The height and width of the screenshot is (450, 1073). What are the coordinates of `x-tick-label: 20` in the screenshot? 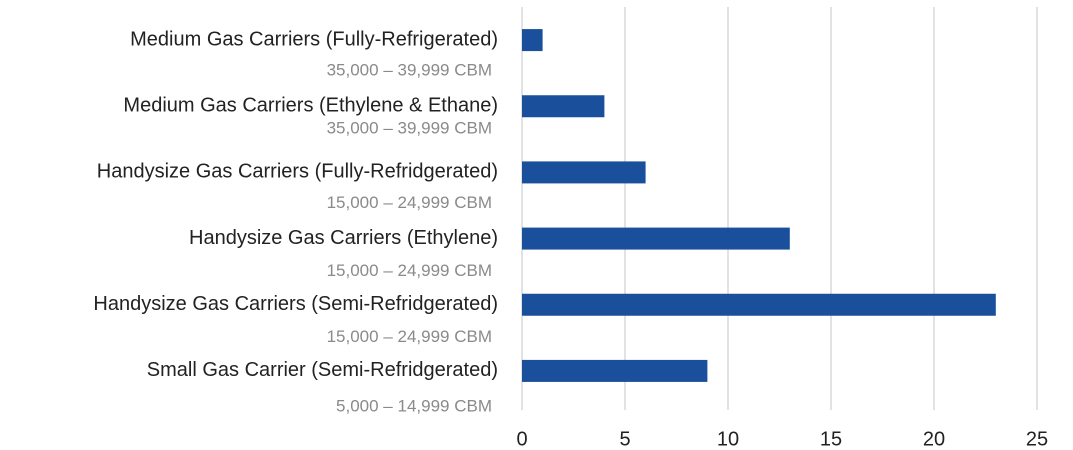 It's located at (934, 439).